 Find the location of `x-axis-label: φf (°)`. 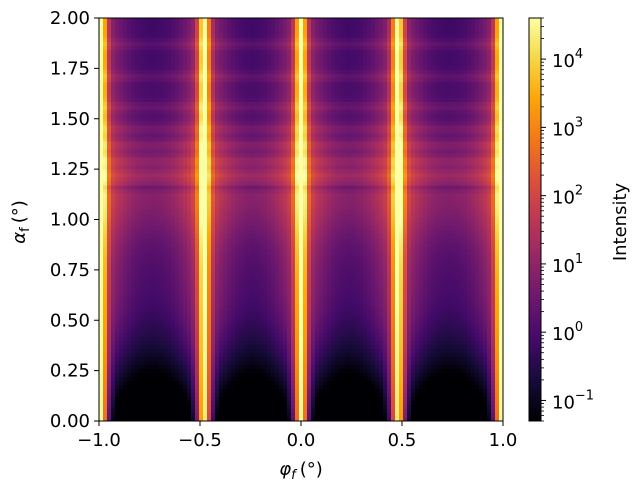

x-axis-label: φf (°) is located at coordinates (301, 471).